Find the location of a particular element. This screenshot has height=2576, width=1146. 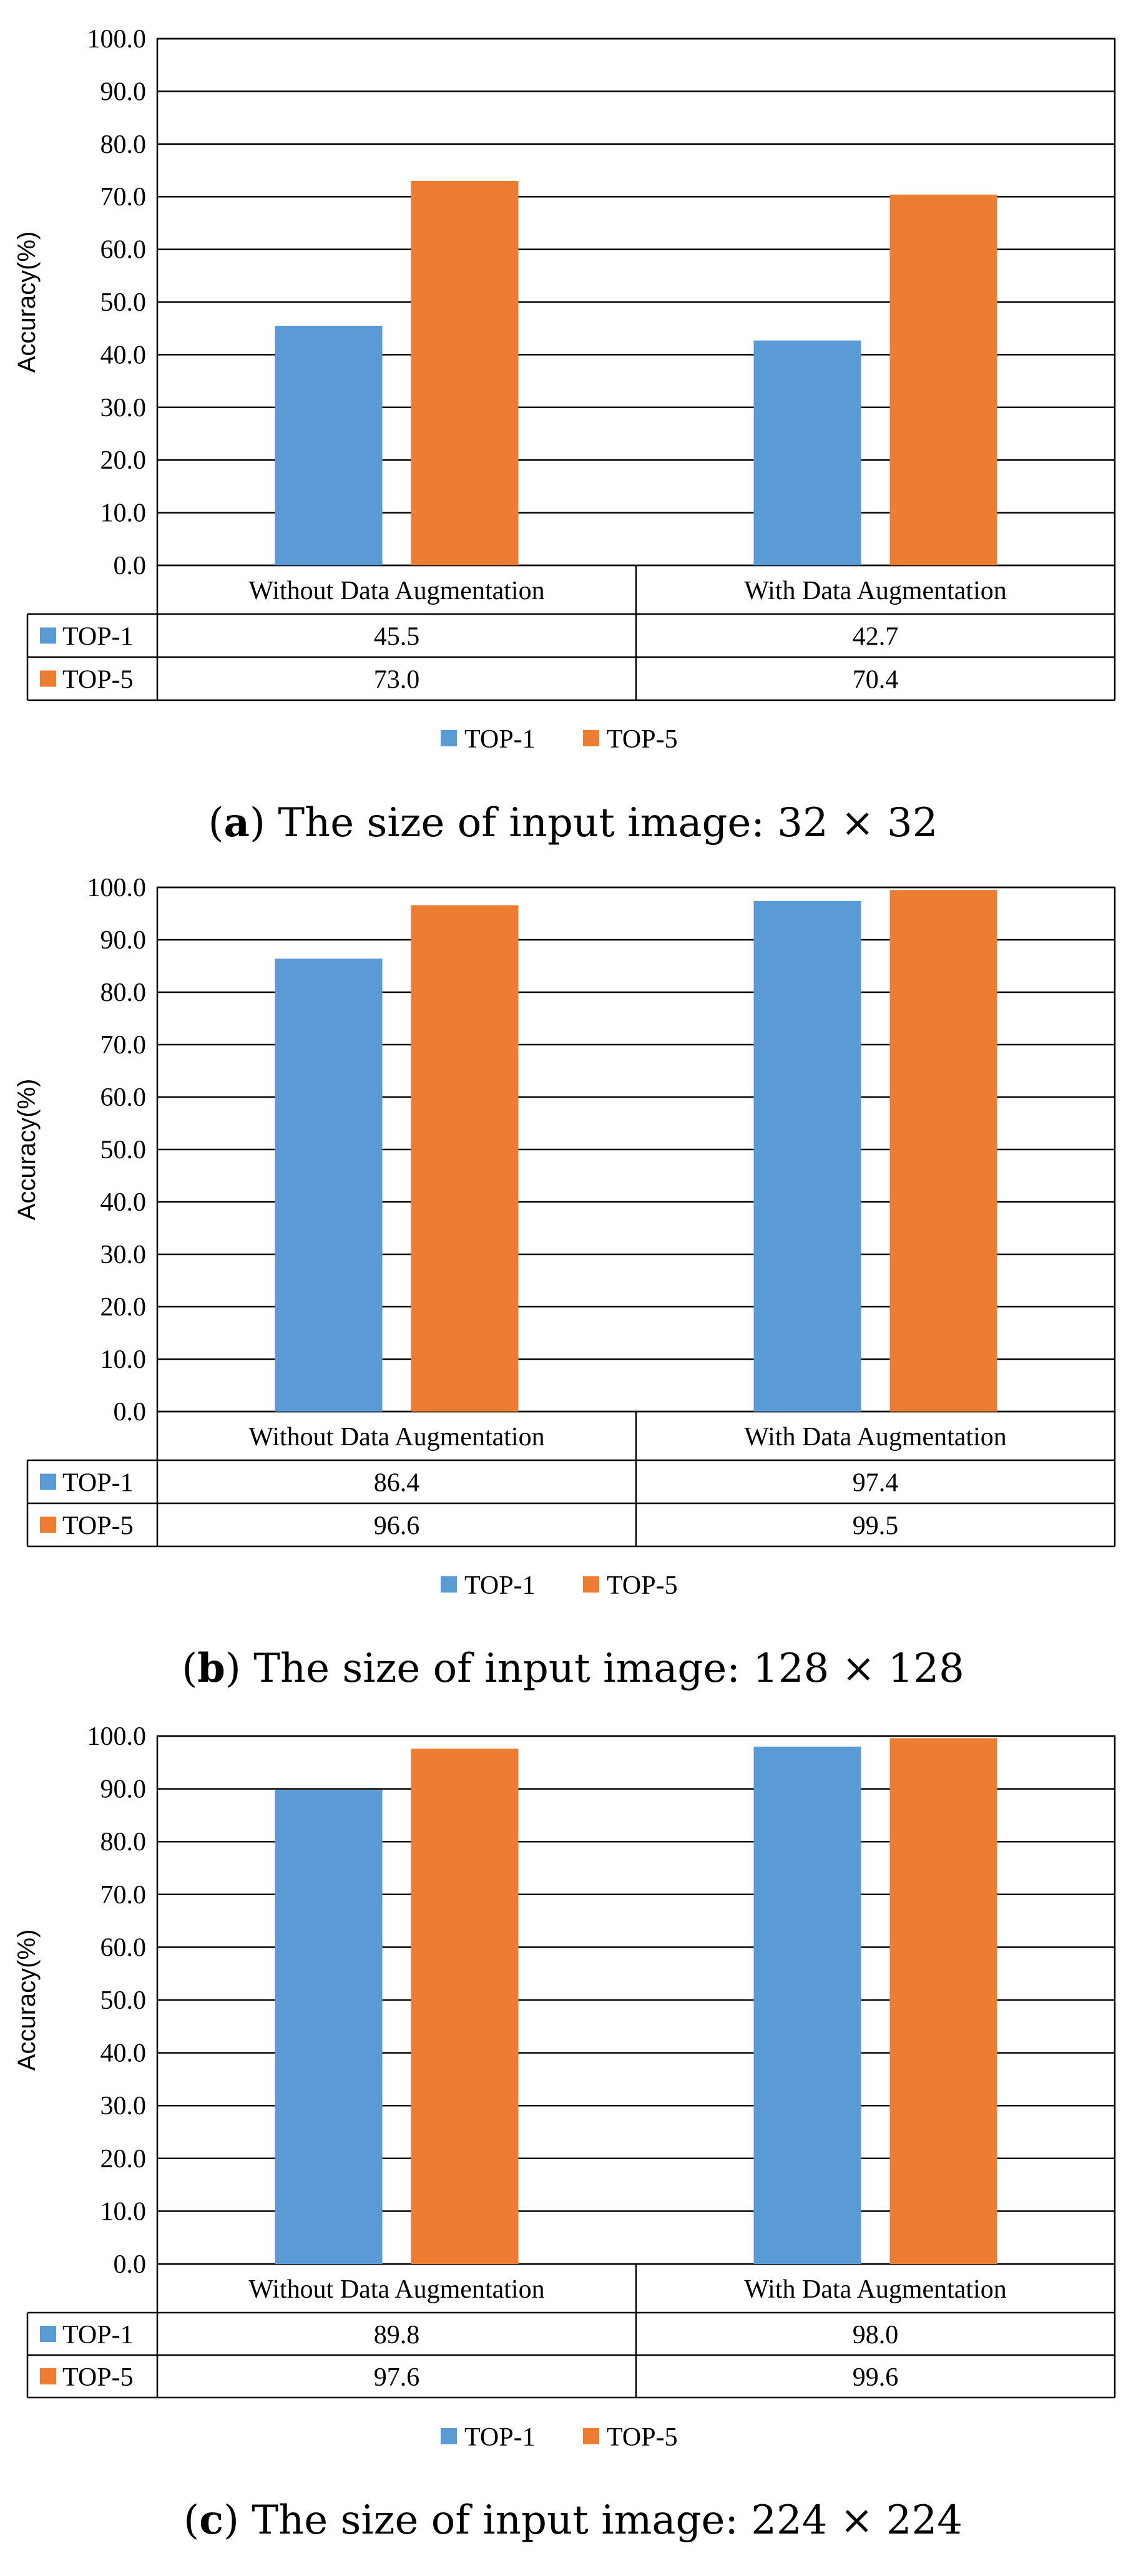

caption-body: ) The size of input image: 128 × 128 is located at coordinates (594, 1669).